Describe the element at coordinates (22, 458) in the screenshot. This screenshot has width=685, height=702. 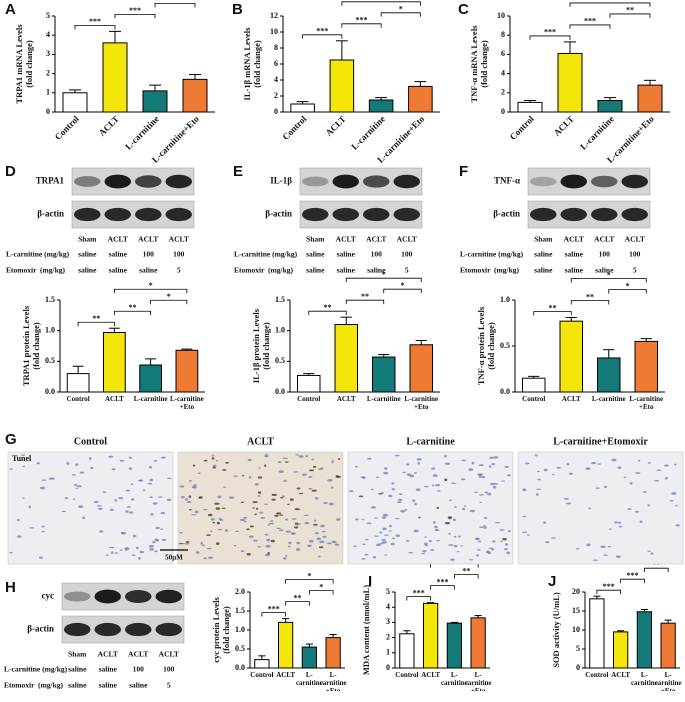
I see `stain-label: Tunel` at that location.